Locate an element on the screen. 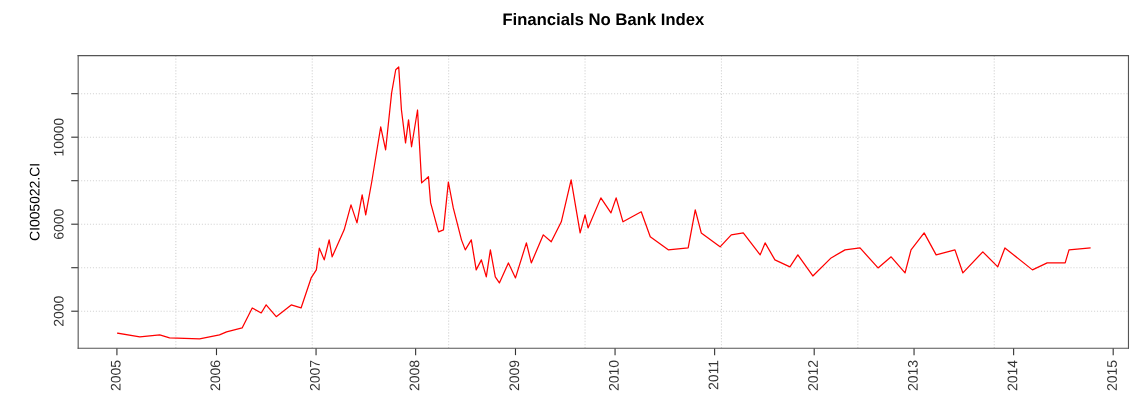 The height and width of the screenshot is (403, 1133). x-tick-label: 2009 is located at coordinates (514, 375).